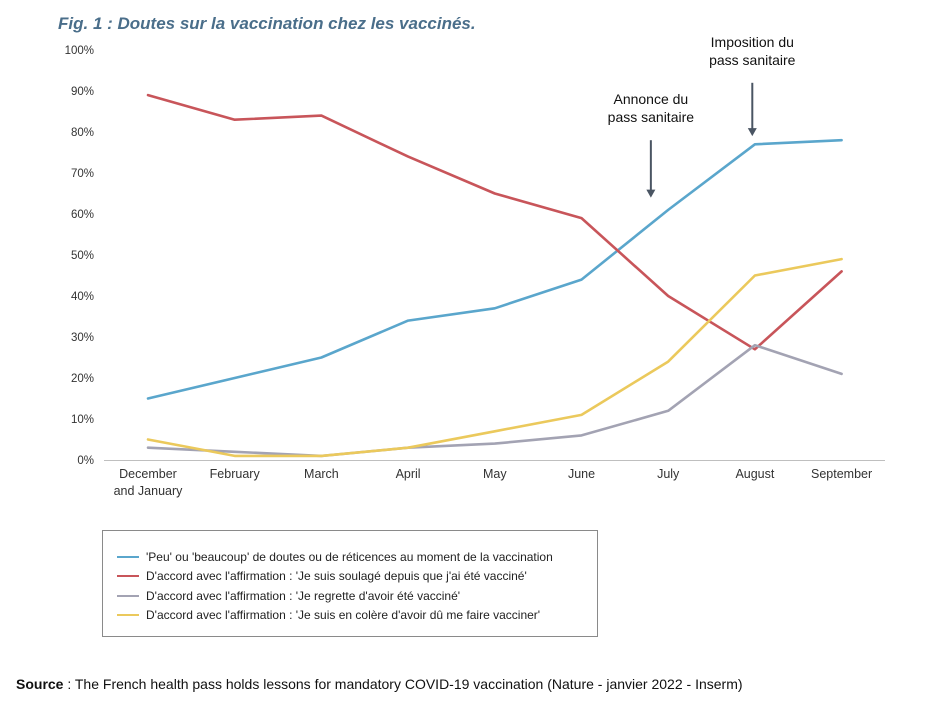 This screenshot has width=929, height=706. What do you see at coordinates (82, 133) in the screenshot?
I see `y-tick-label: 80%` at bounding box center [82, 133].